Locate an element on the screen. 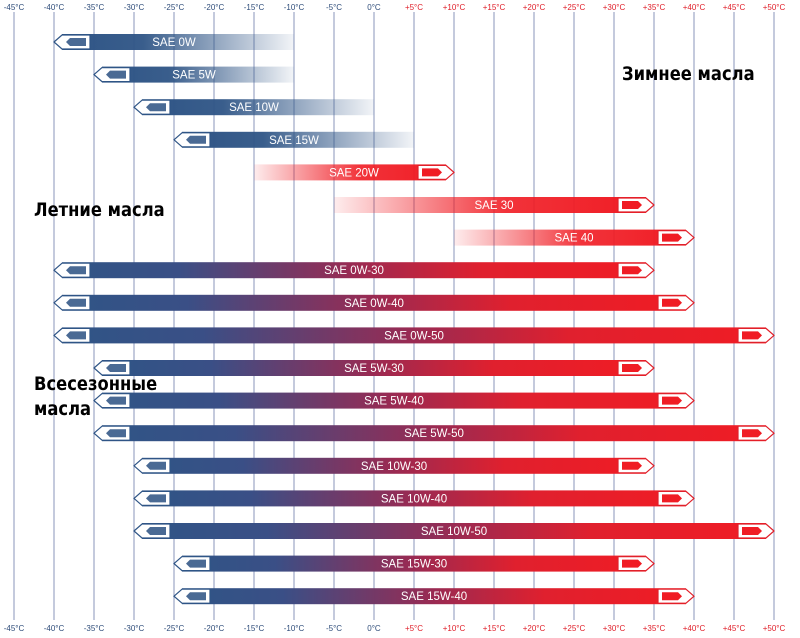 The height and width of the screenshot is (638, 800). x-tick-bottom: -20°C is located at coordinates (214, 628).